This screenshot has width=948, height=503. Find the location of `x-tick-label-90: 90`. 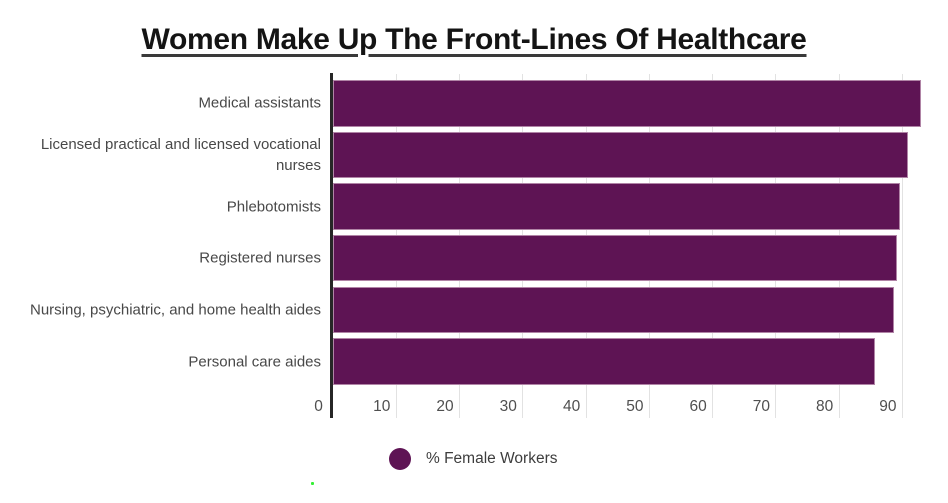

x-tick-label-90: 90 is located at coordinates (888, 406).